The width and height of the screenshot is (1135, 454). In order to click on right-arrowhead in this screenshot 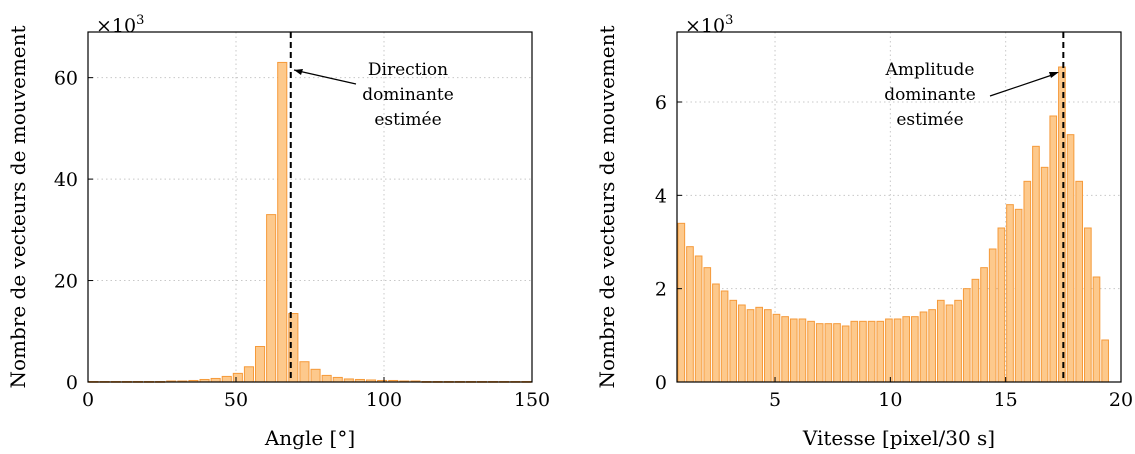, I will do `click(1054, 75)`.